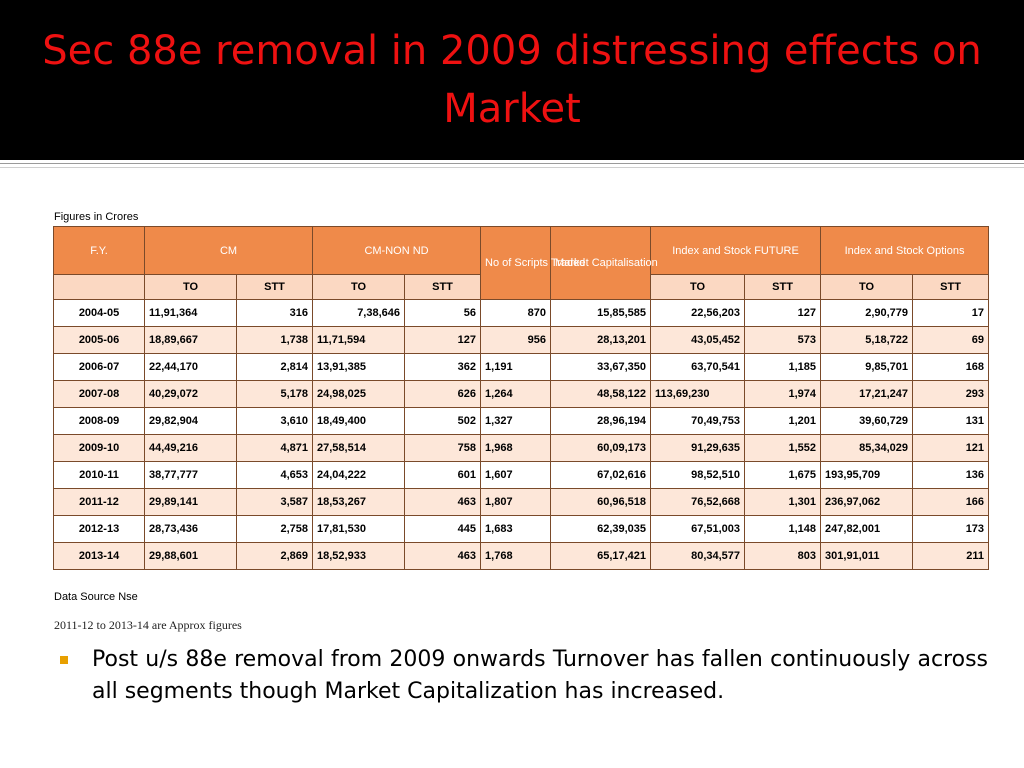 The width and height of the screenshot is (1024, 768). I want to click on cell-cm-to: 38,77,777, so click(190, 475).